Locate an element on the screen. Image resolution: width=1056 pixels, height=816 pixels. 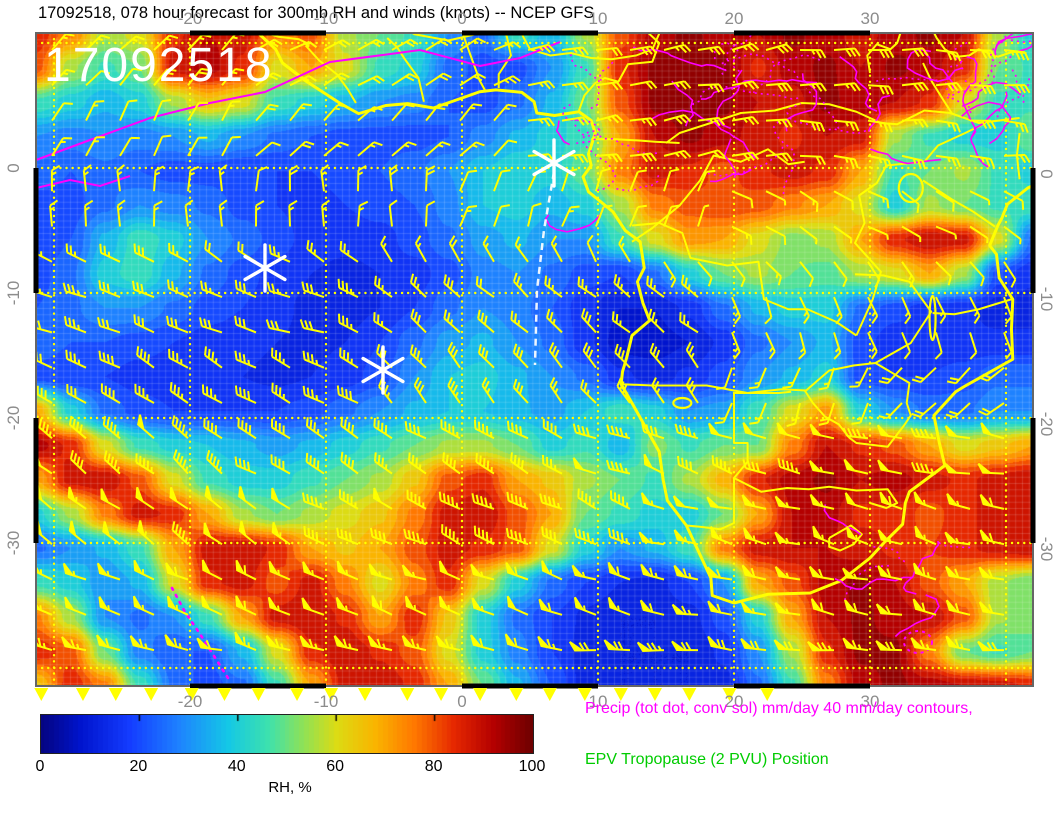
colorbar-tick: 100 is located at coordinates (532, 766).